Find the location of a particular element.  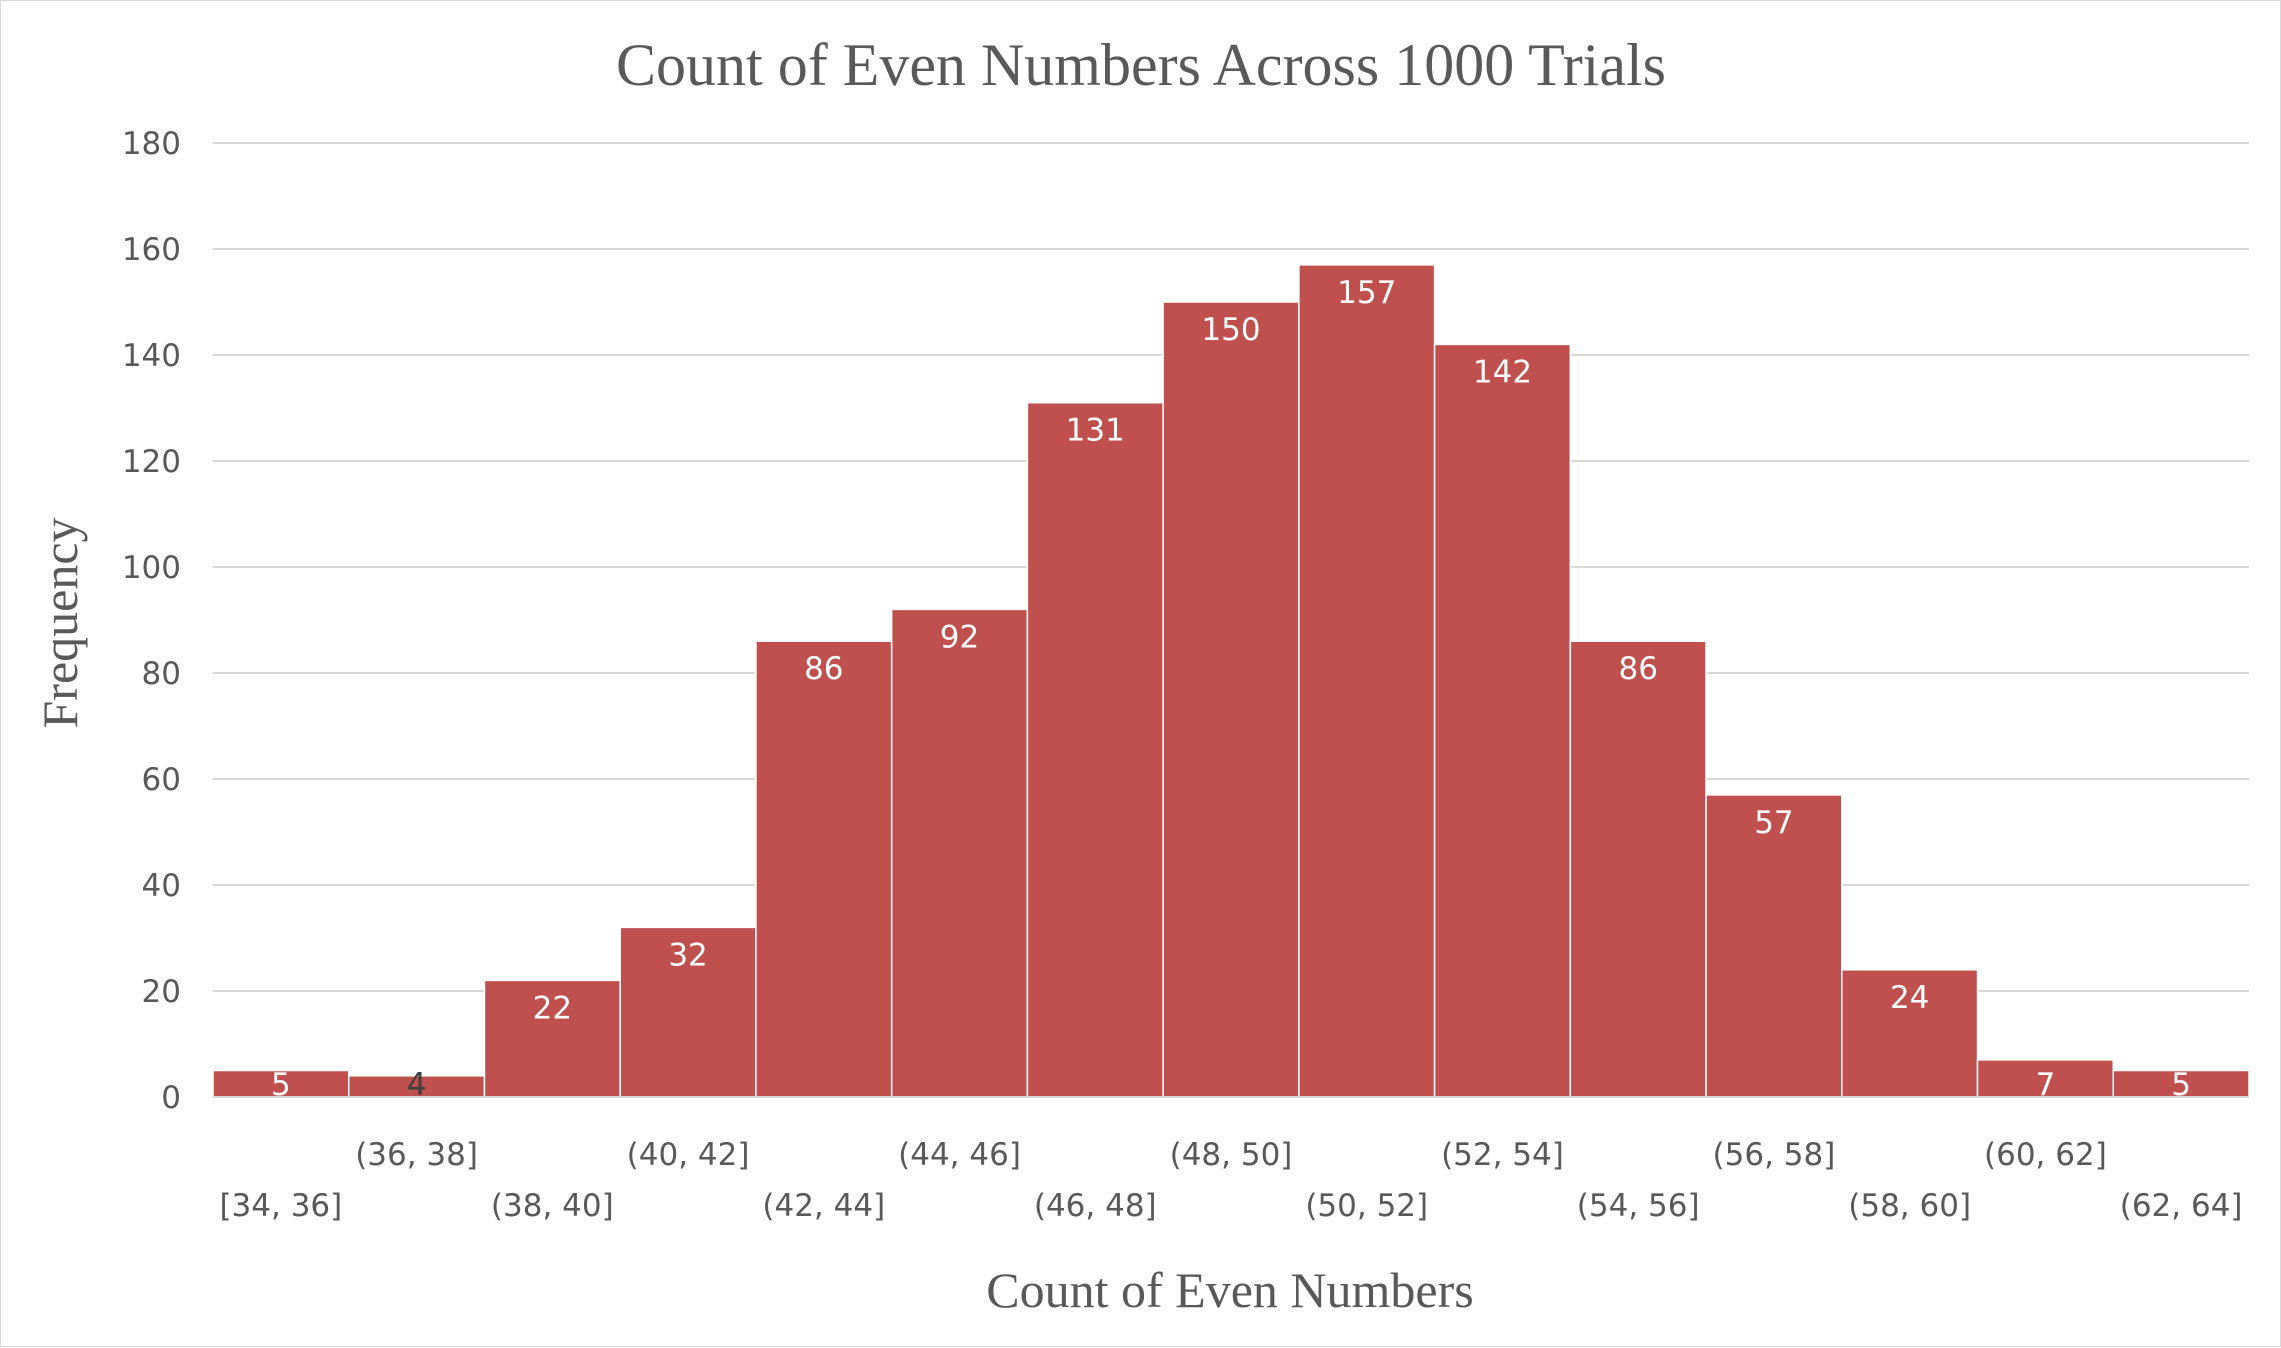

x-tick-label: [34, 36] is located at coordinates (280, 1206).